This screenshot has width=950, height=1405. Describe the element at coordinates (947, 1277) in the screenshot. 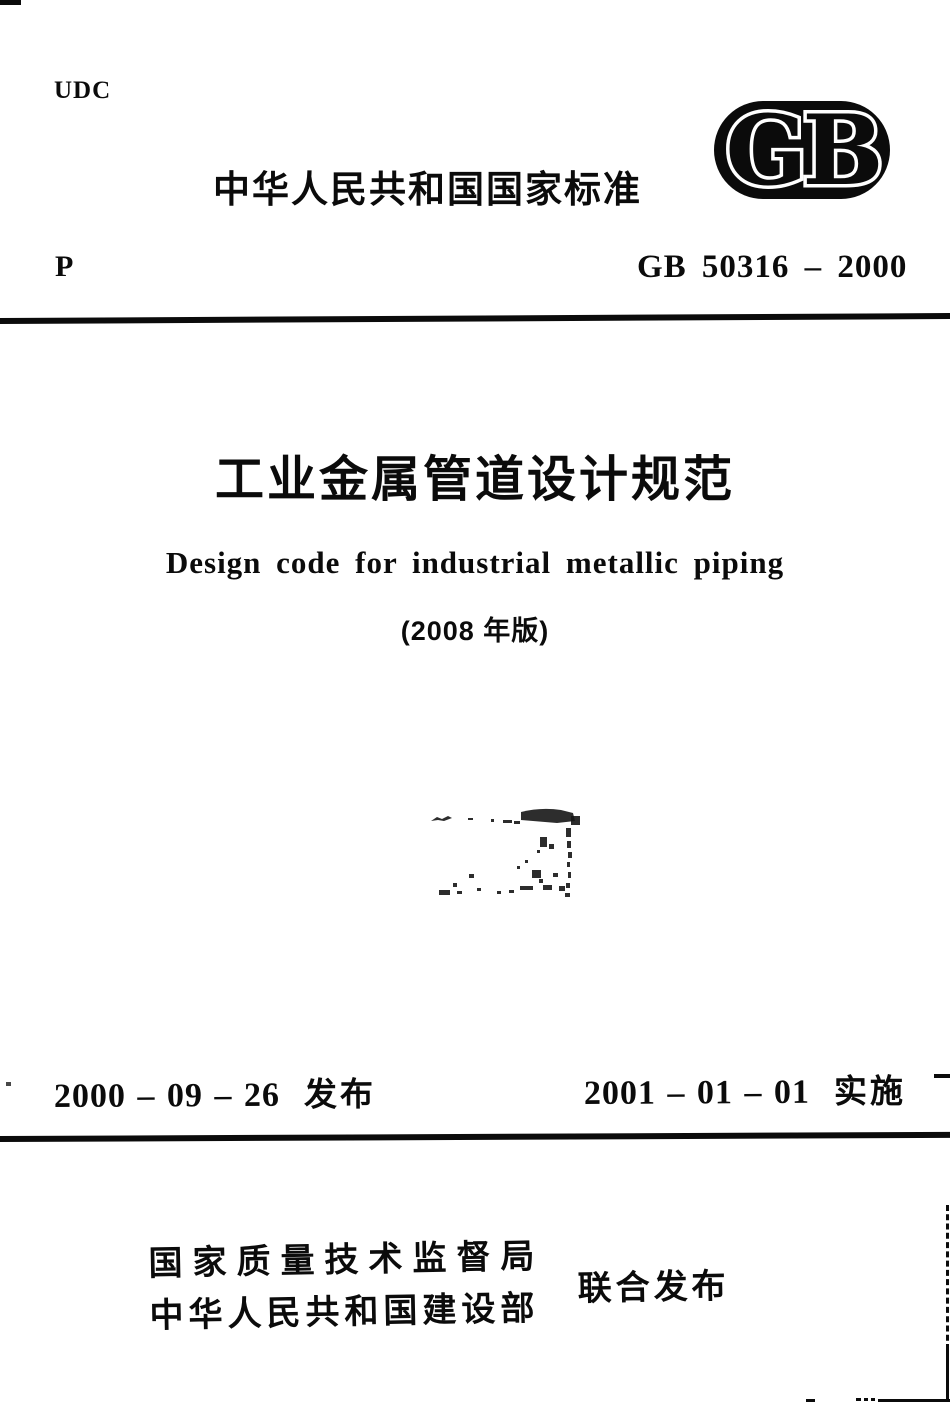

I see `scan-artifact-right-dashed-line` at that location.